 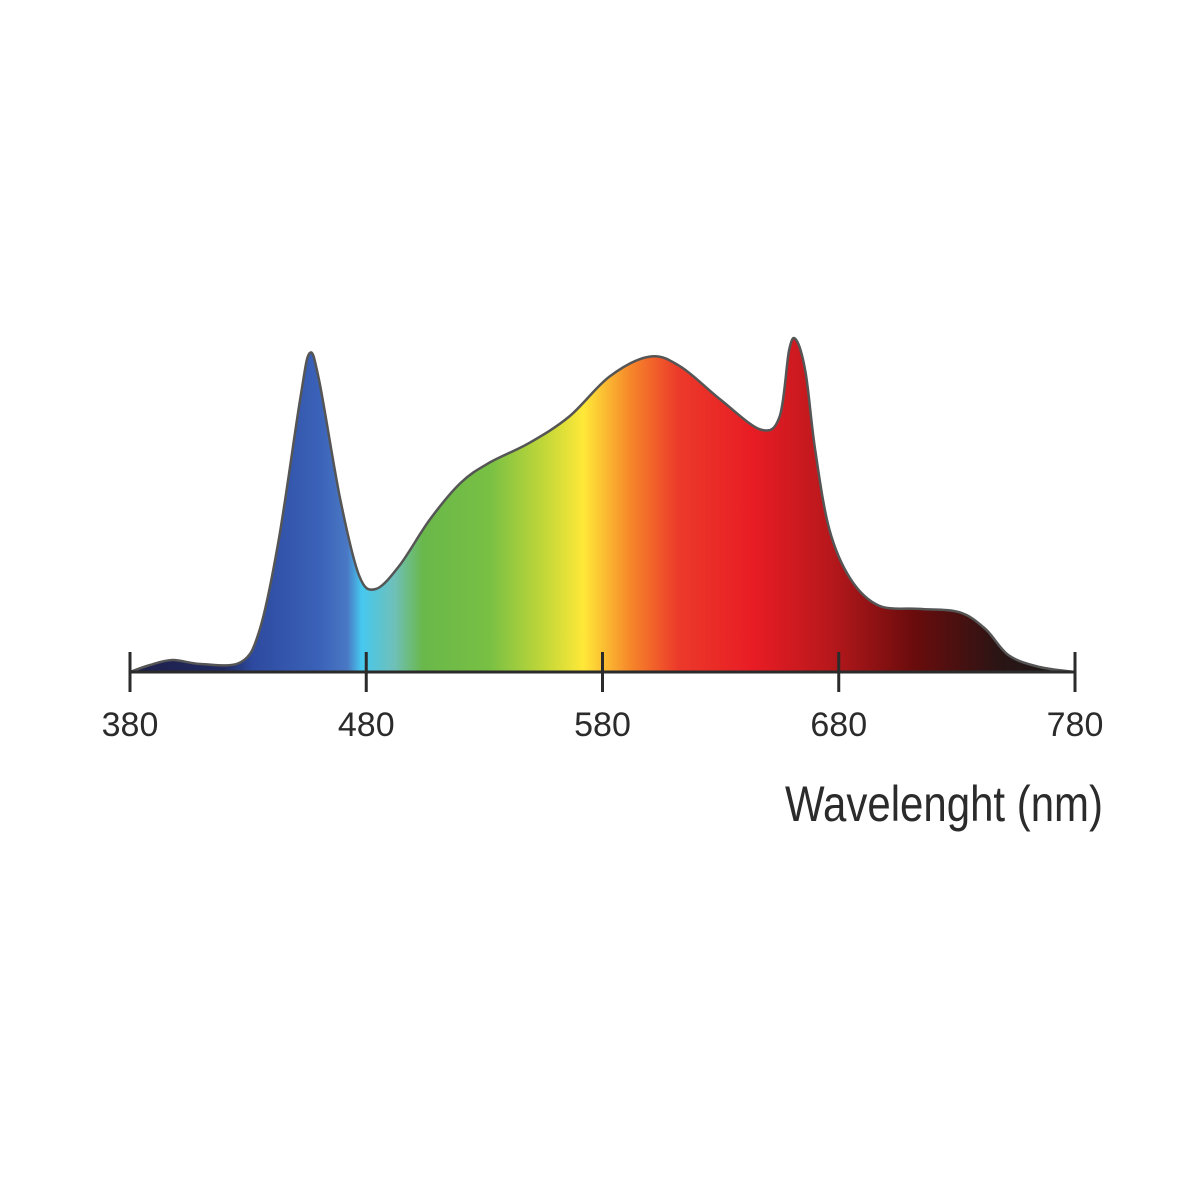 What do you see at coordinates (602, 725) in the screenshot?
I see `x-tick-label: 580` at bounding box center [602, 725].